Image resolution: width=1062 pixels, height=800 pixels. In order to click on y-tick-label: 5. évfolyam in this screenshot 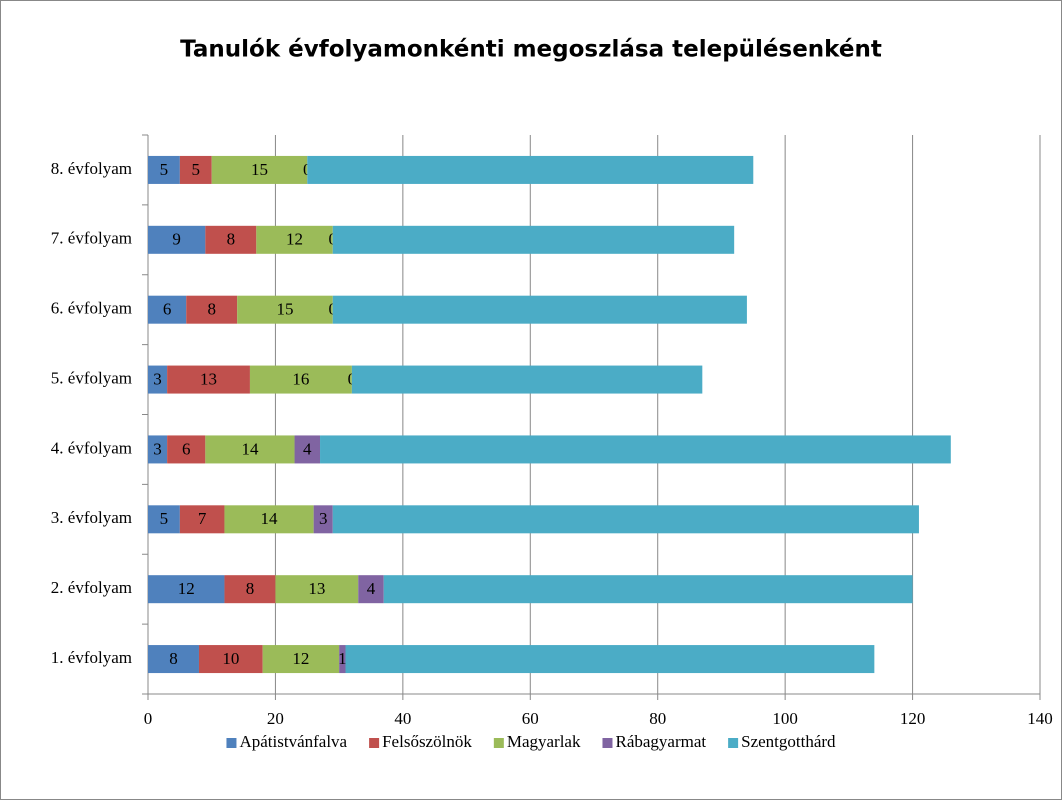, I will do `click(91, 377)`.